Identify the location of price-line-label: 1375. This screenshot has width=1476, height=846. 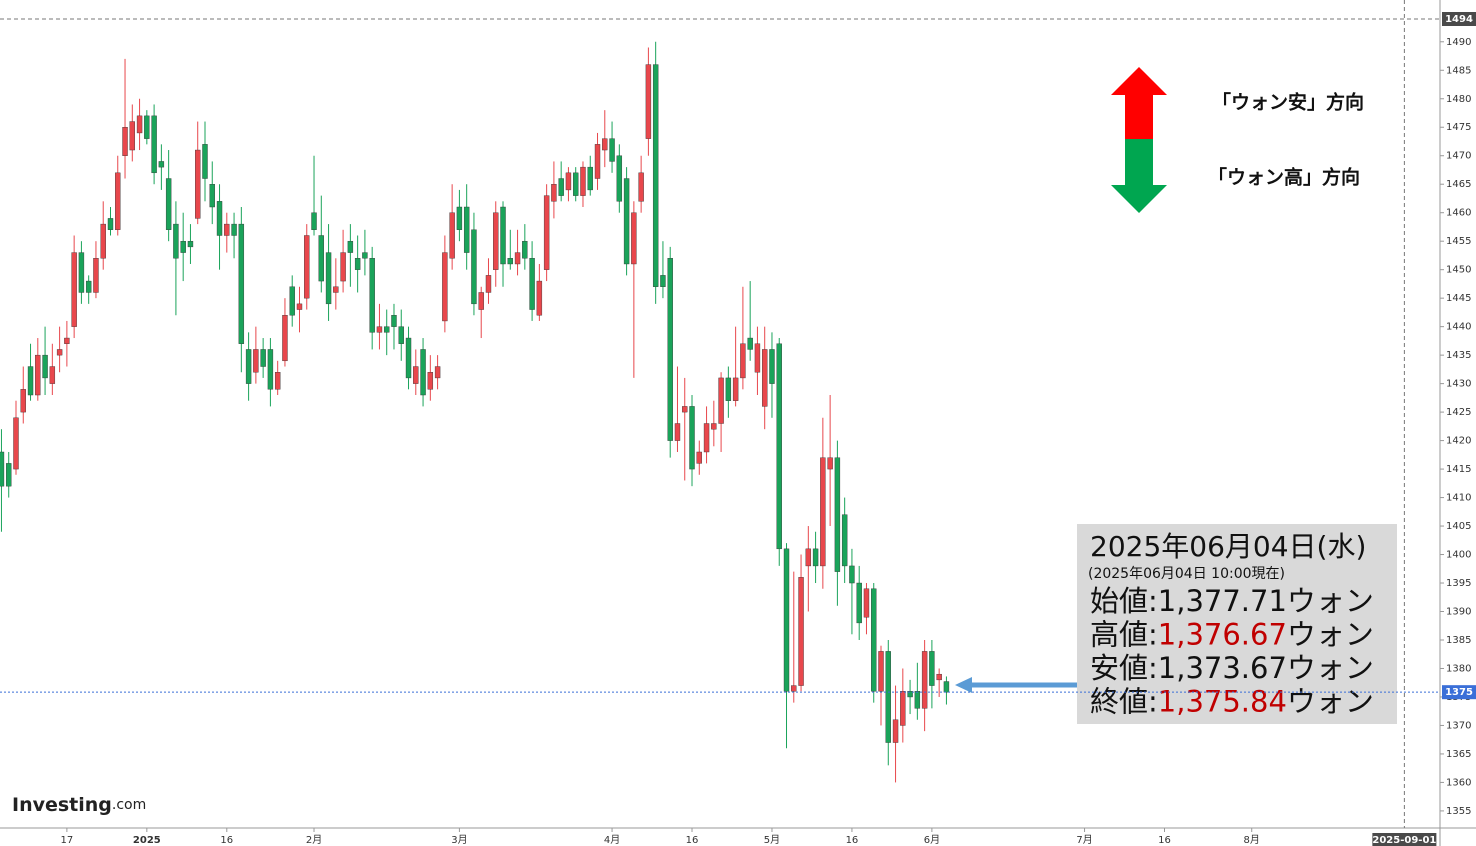
(1459, 692).